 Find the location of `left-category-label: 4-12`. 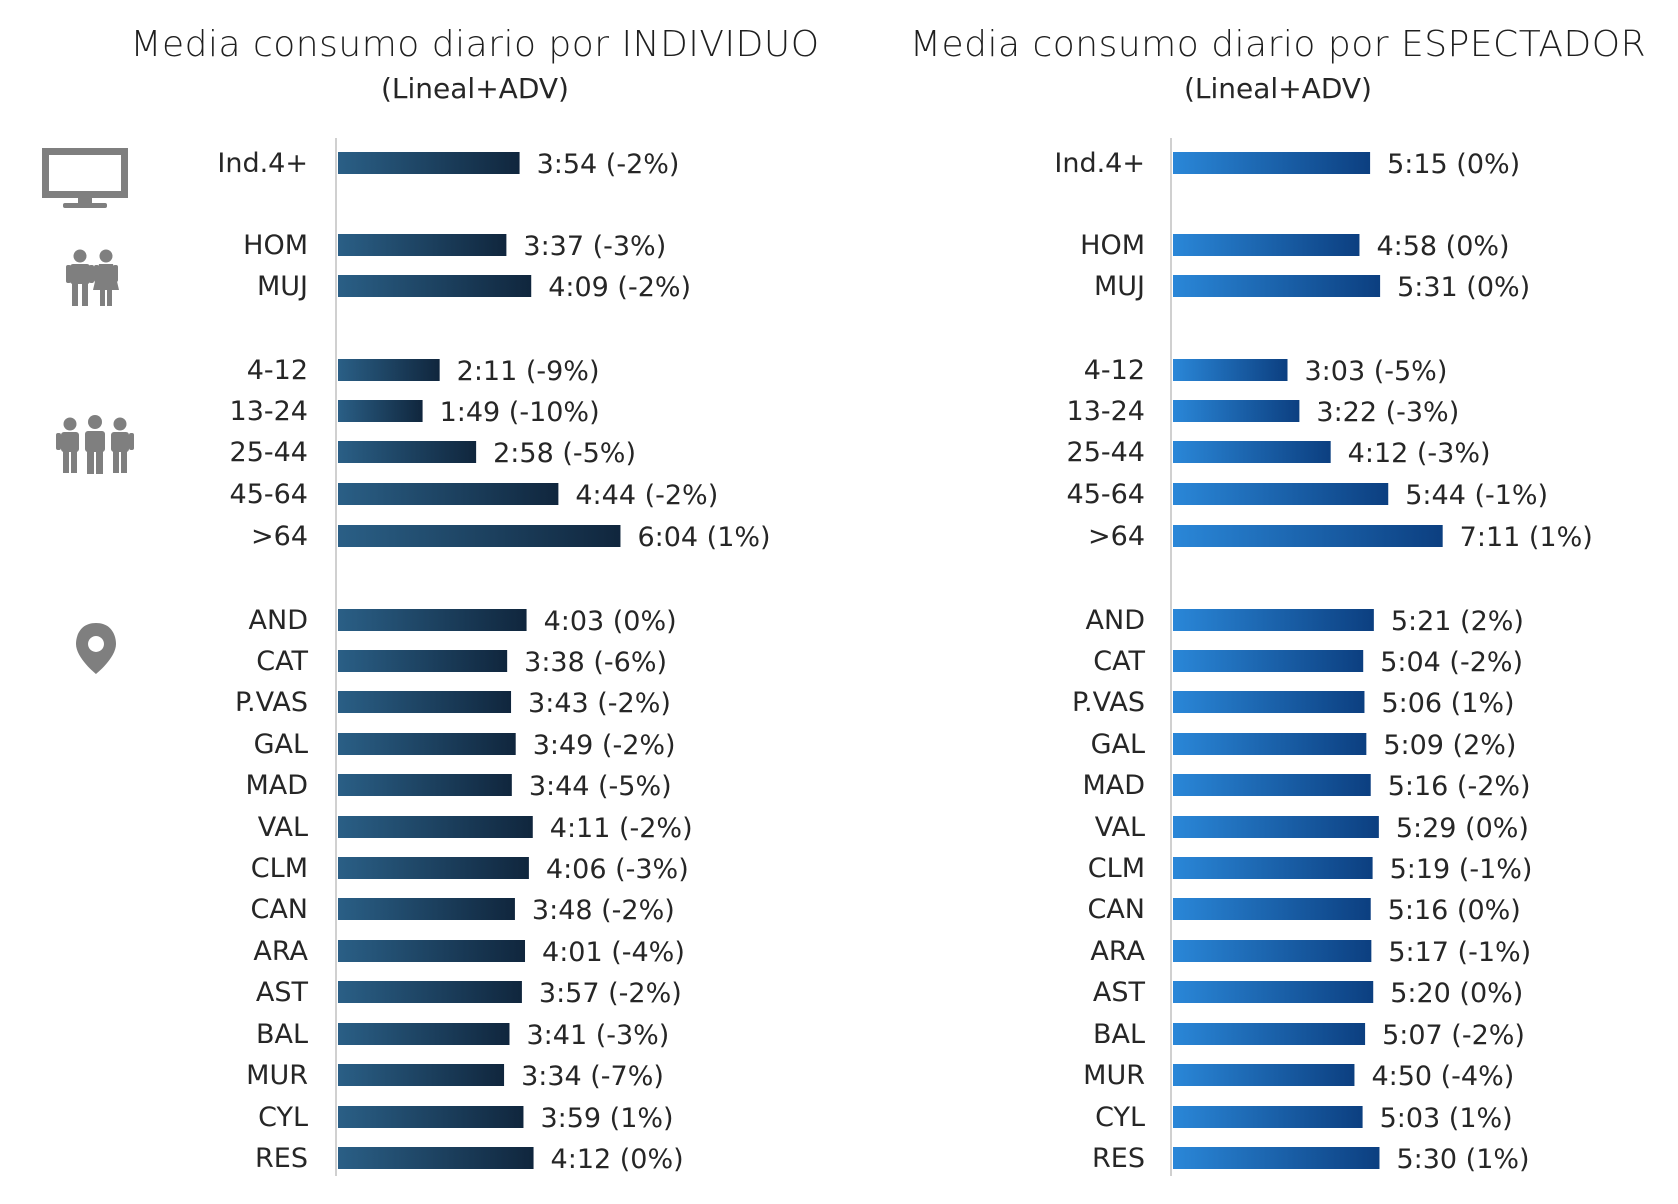

left-category-label: 4-12 is located at coordinates (277, 370).